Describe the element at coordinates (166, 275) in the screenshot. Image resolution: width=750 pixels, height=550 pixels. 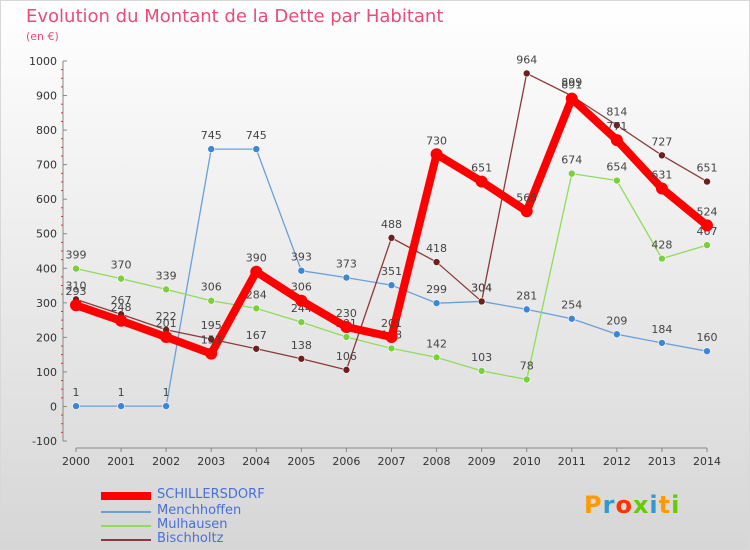
I see `data-label: 339` at that location.